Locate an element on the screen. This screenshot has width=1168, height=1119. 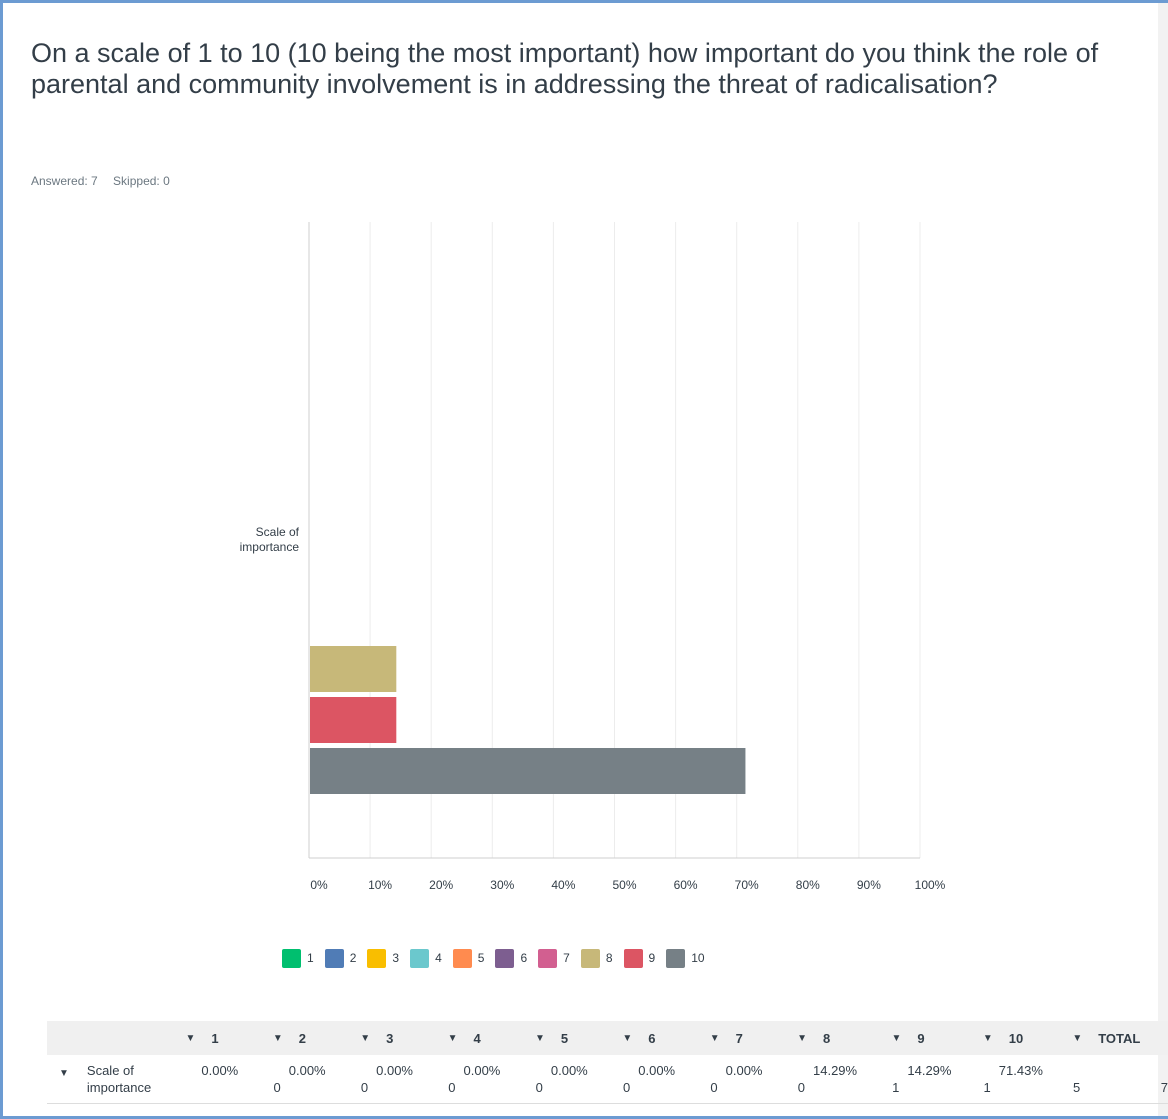
header-col-total: TOTAL is located at coordinates (1128, 1038).